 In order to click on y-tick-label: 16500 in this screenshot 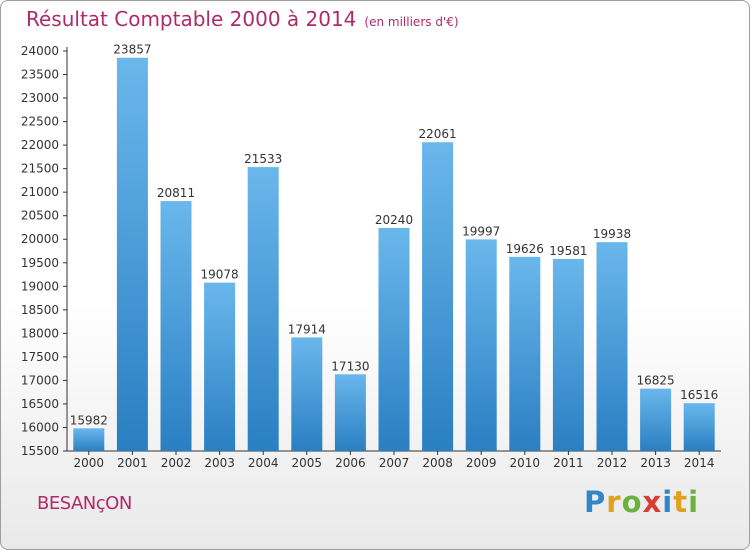, I will do `click(40, 404)`.